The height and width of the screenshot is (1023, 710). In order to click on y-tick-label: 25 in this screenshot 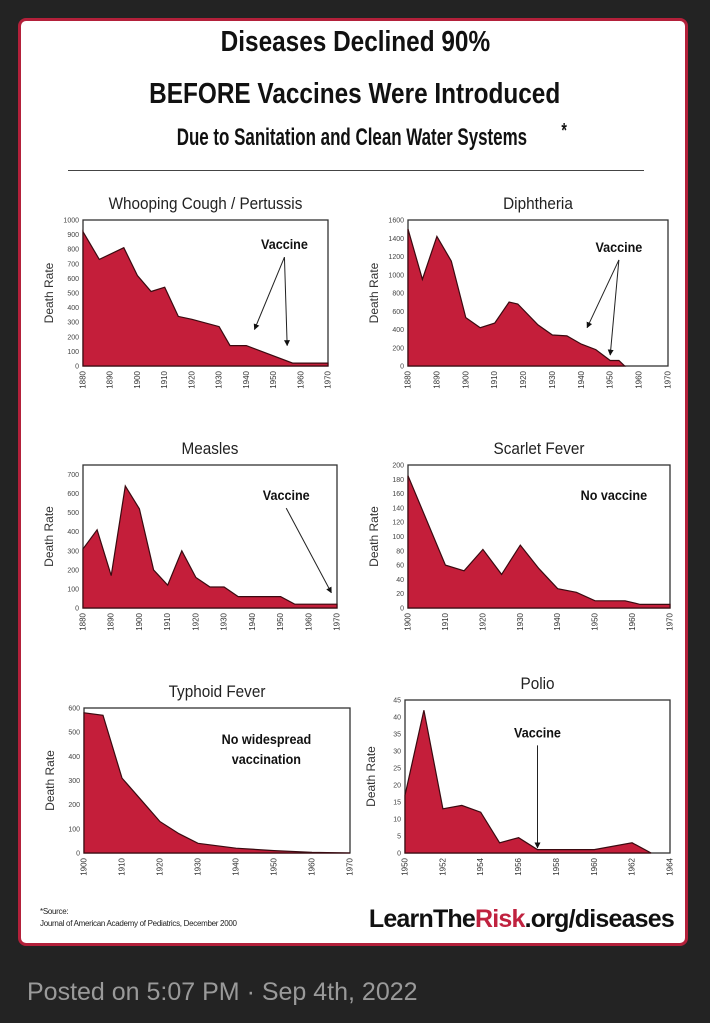, I will do `click(397, 769)`.